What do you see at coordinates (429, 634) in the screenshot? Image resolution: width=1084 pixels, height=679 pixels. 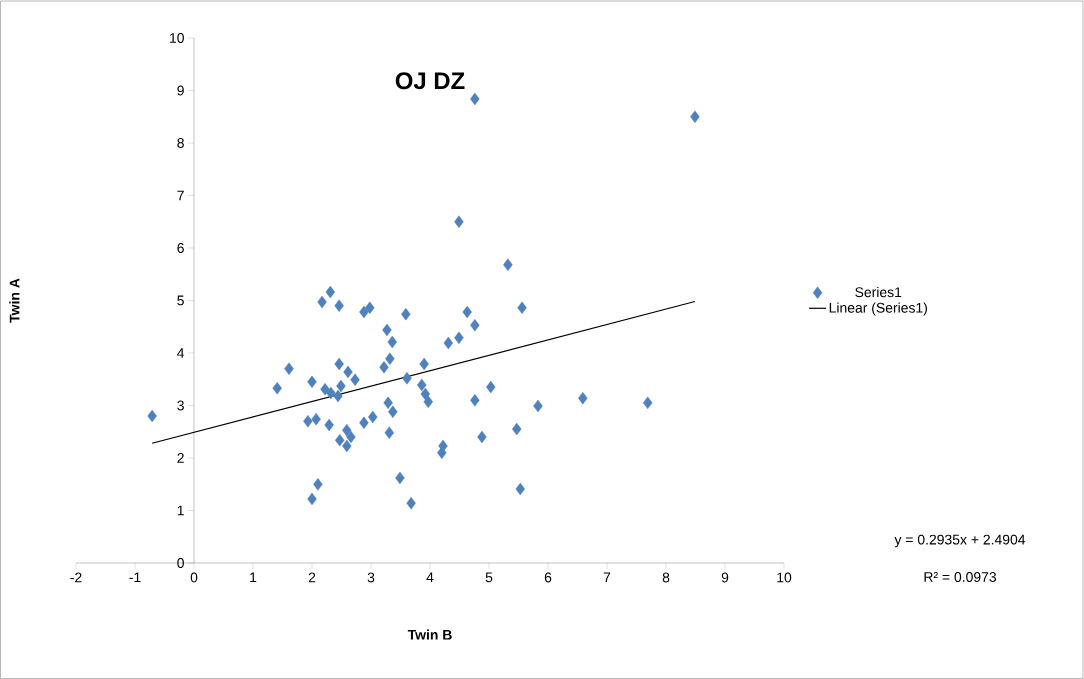 I see `x-axis-title: Twin B` at bounding box center [429, 634].